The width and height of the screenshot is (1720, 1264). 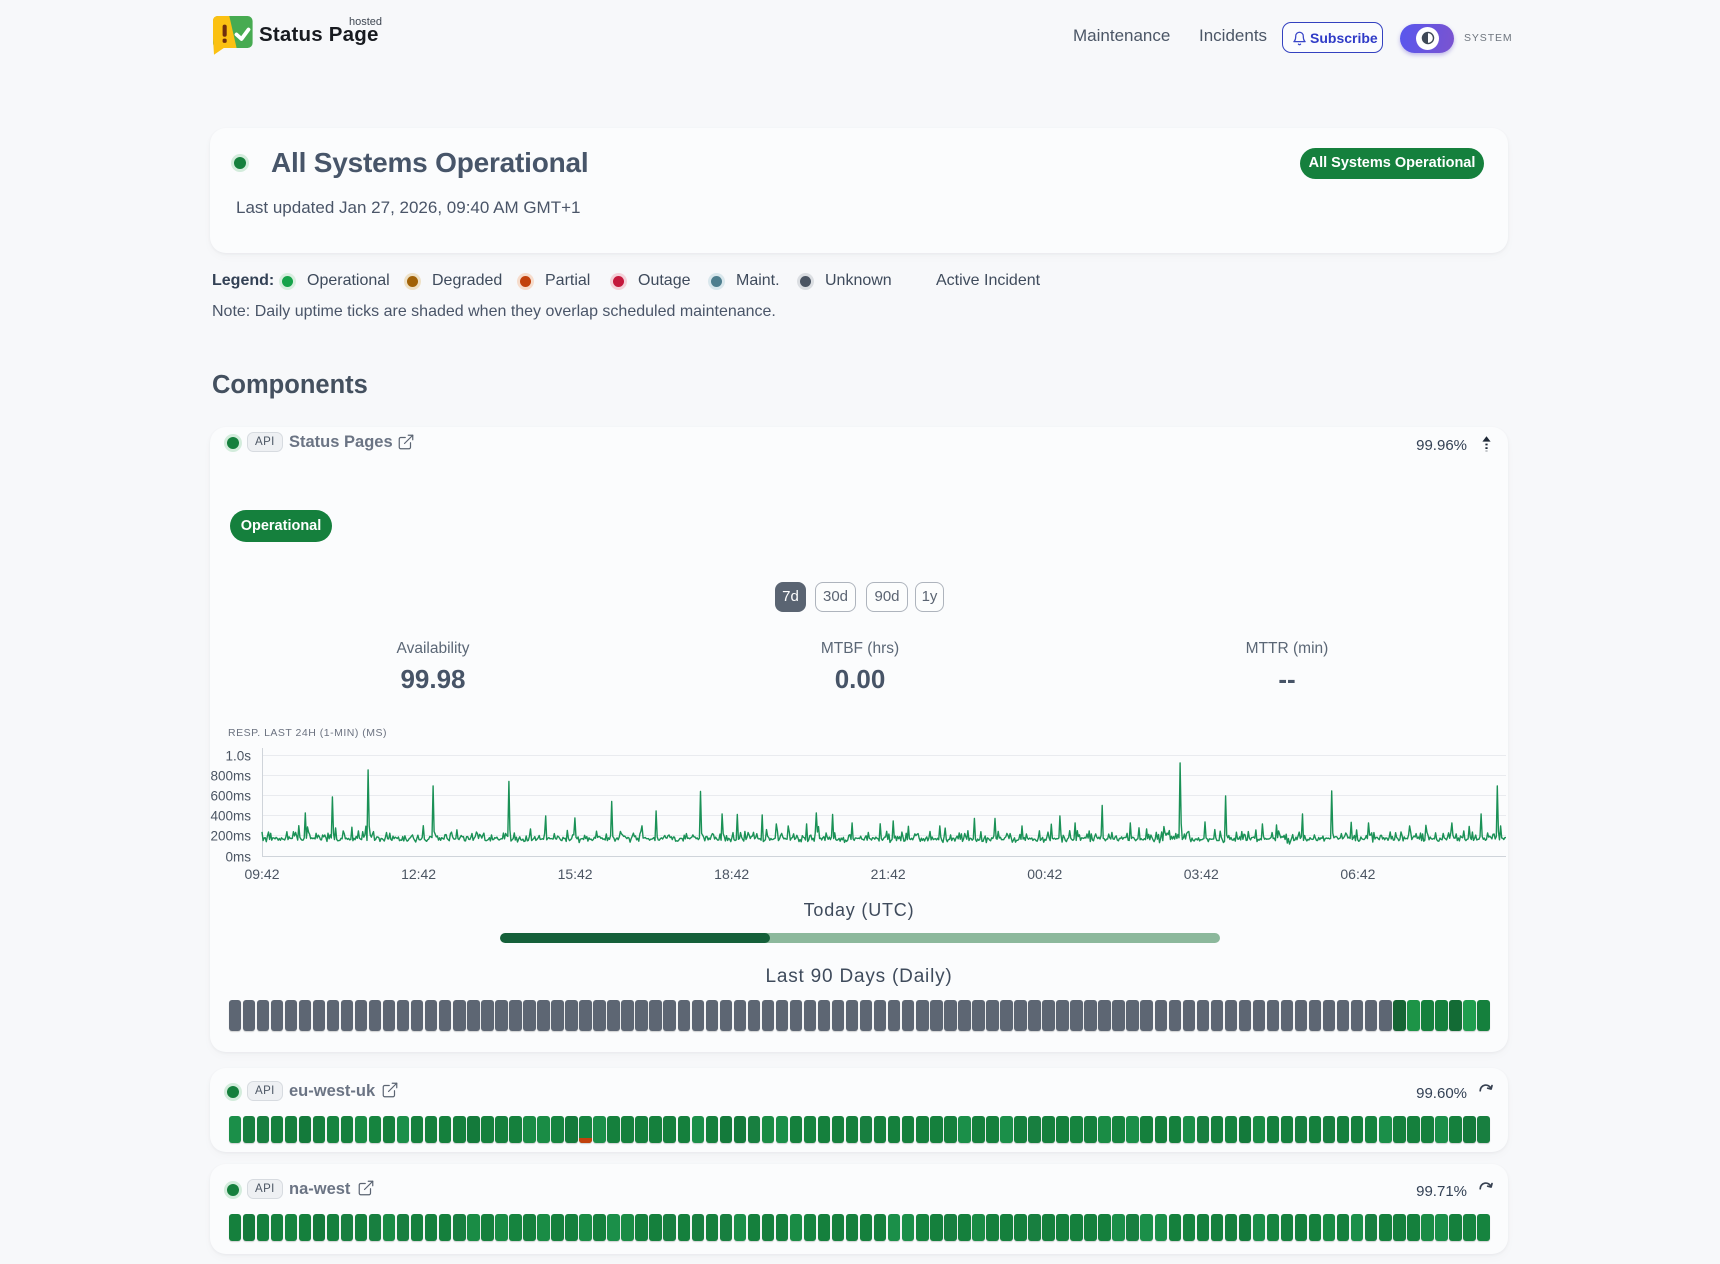 I want to click on svg-text: 21:42, so click(x=888, y=874).